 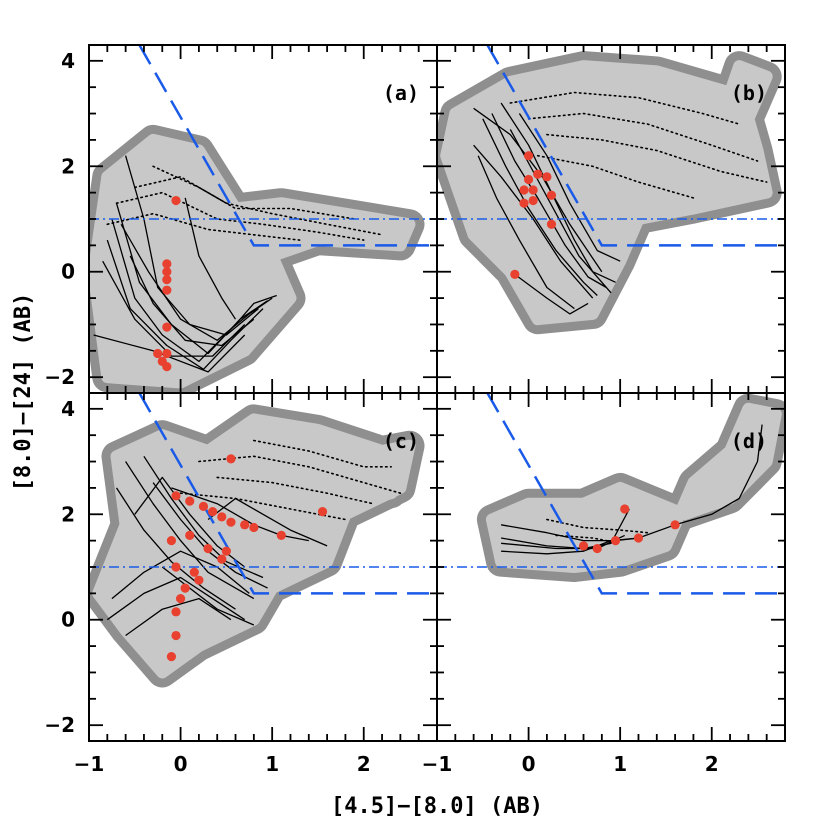 I want to click on panel-label-d: (d), so click(x=749, y=441).